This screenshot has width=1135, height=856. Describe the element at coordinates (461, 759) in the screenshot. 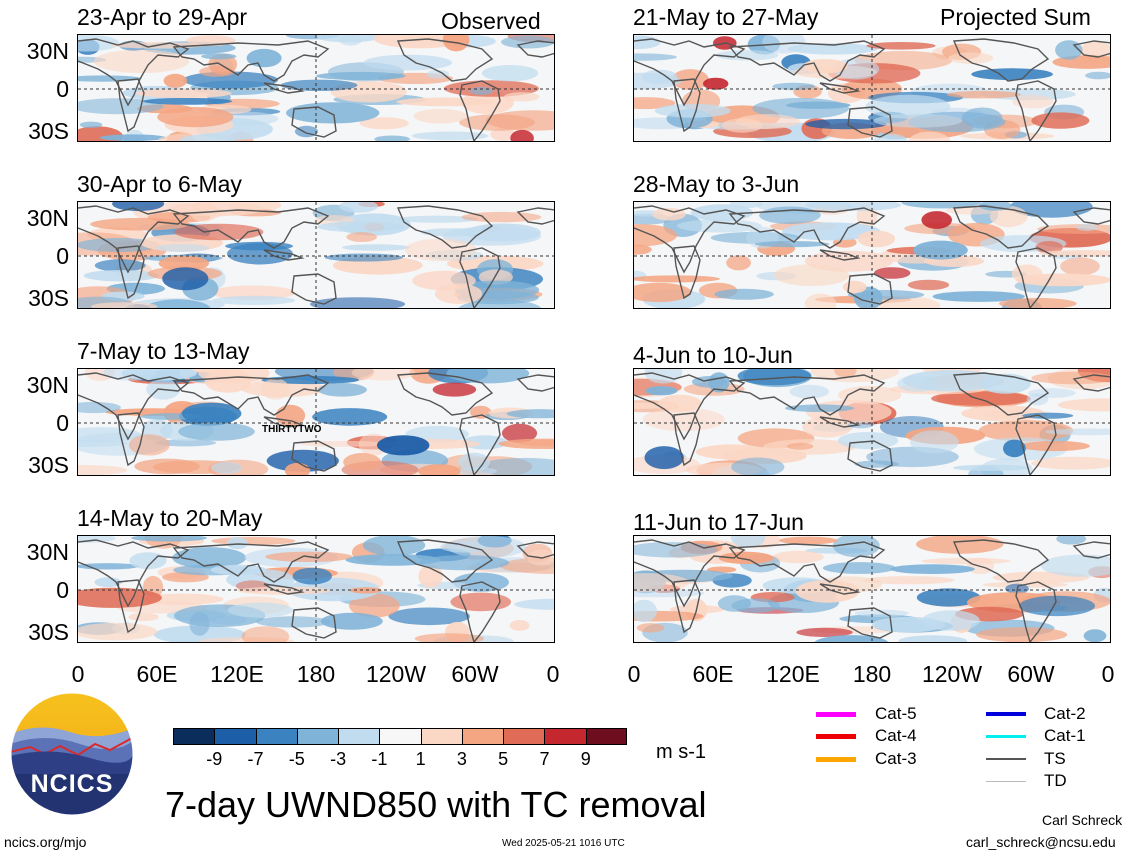

I see `colorbar-tick-label: 3` at that location.